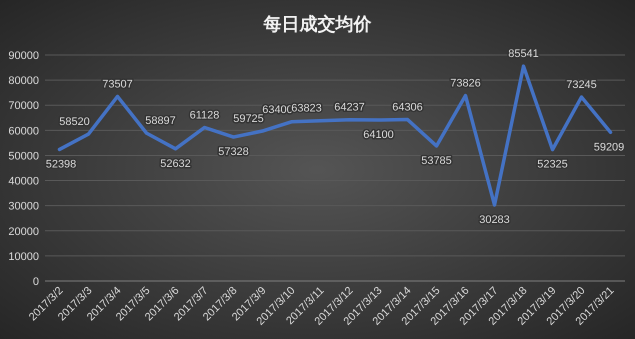  I want to click on data-label: 73245, so click(581, 85).